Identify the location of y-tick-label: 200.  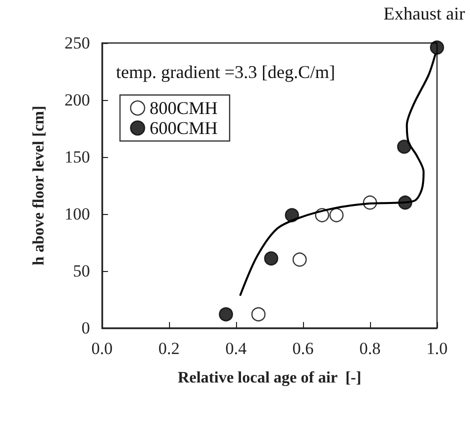
(77, 100).